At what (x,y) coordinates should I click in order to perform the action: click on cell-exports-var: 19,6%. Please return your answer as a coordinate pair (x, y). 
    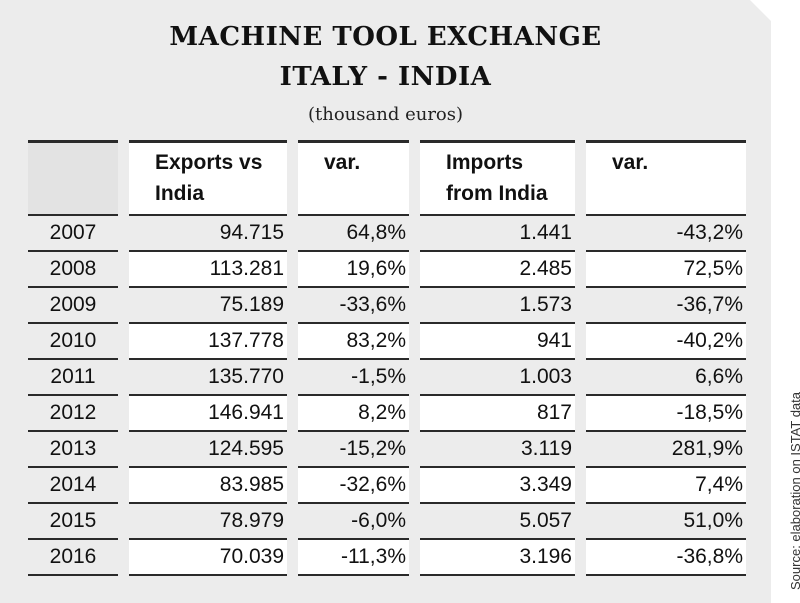
    Looking at the image, I should click on (353, 270).